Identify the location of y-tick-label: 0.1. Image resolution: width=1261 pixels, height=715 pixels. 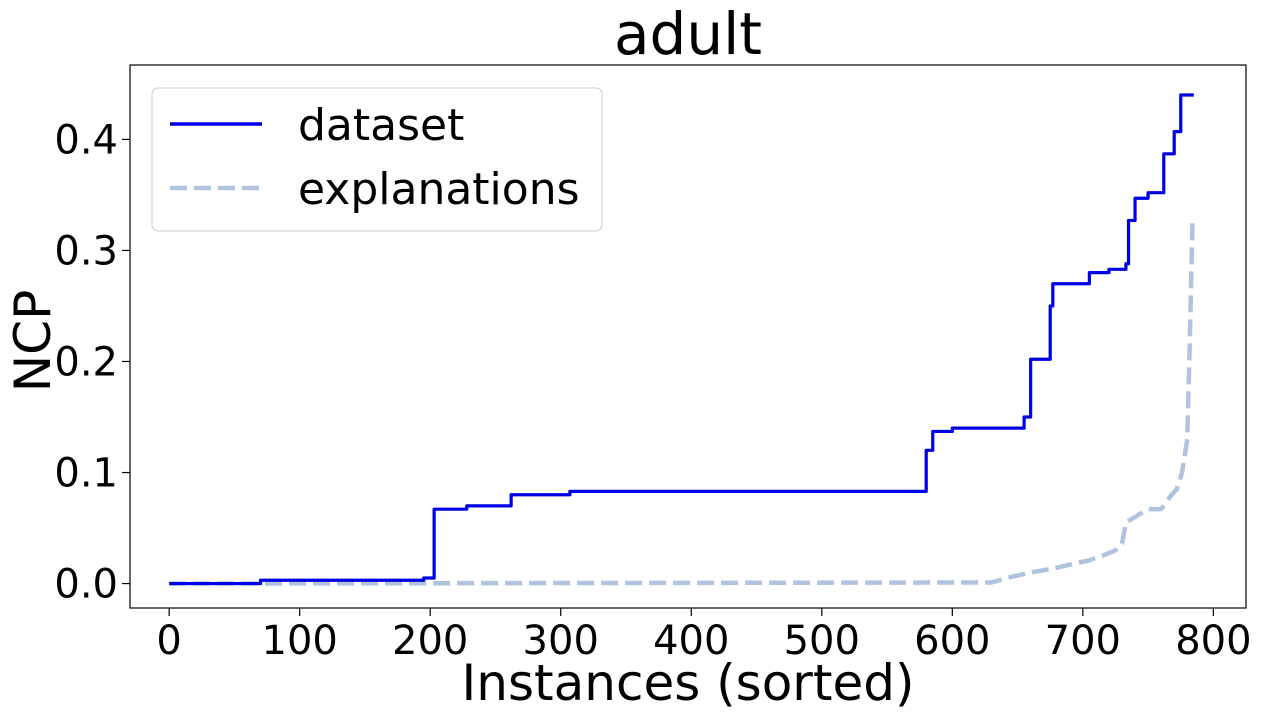
(86, 474).